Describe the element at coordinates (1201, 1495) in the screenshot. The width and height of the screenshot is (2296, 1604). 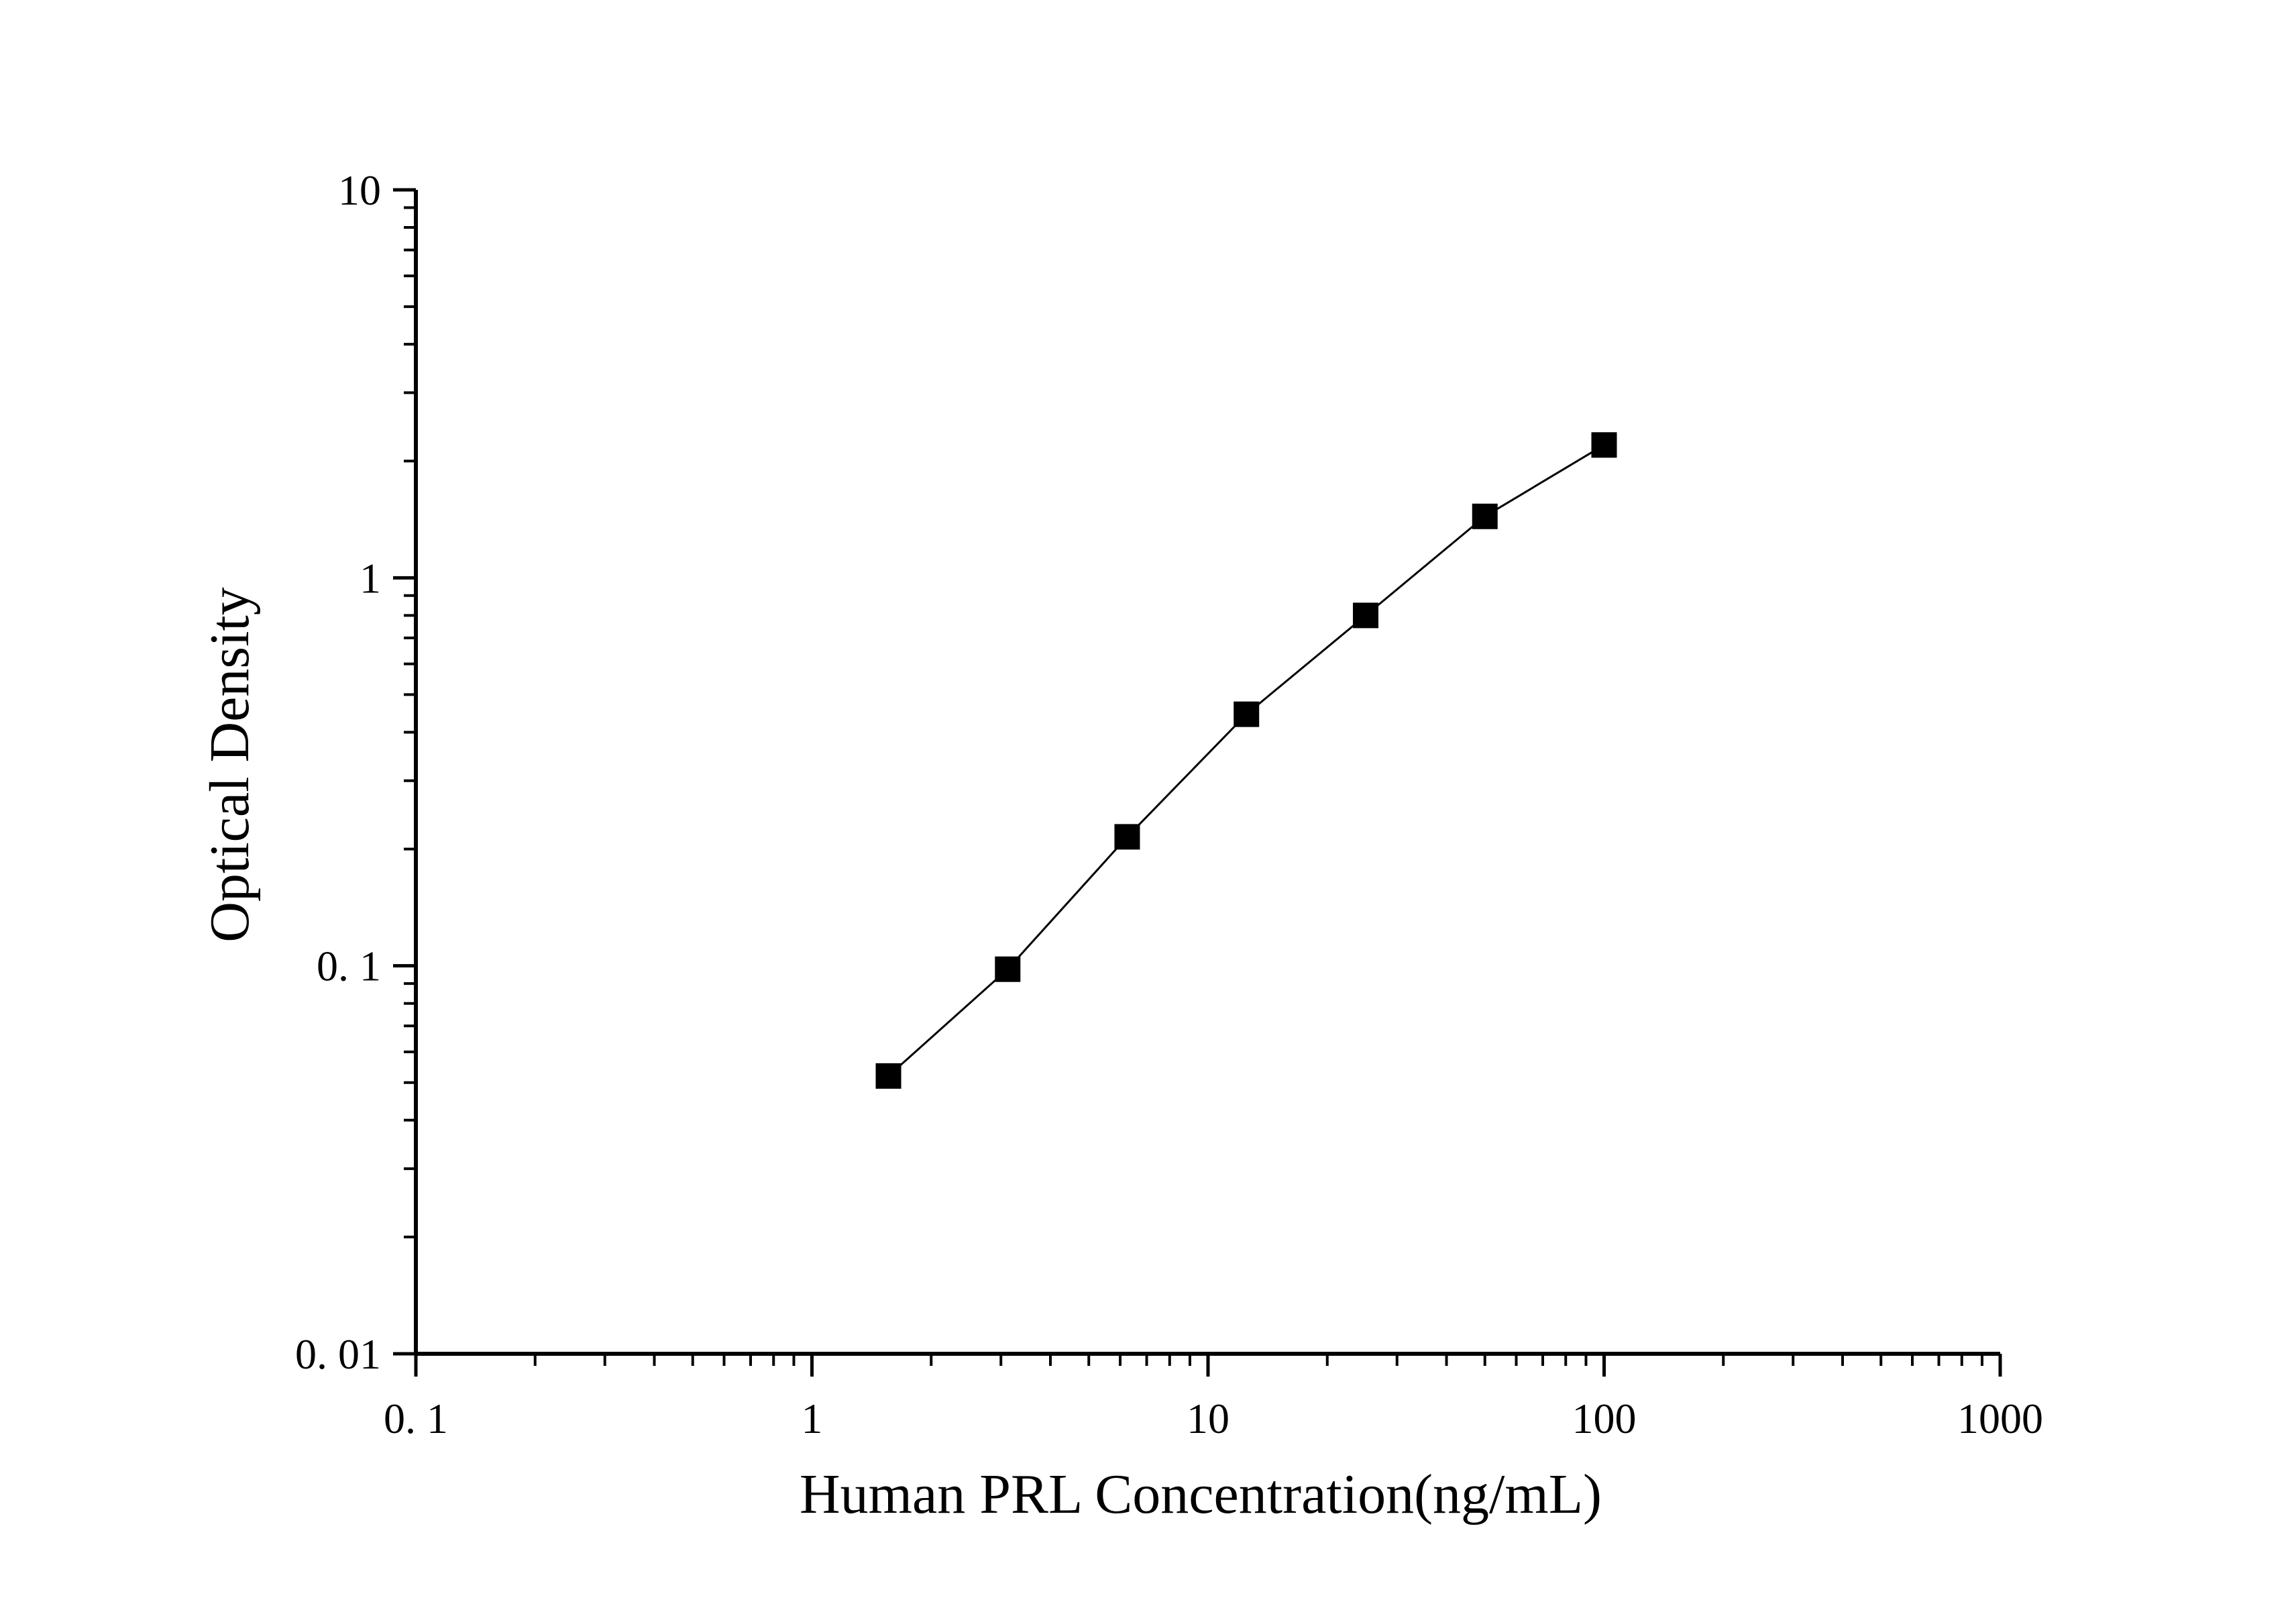
I see `x-axis-title: Human PRL Concentration(ng/mL)` at that location.